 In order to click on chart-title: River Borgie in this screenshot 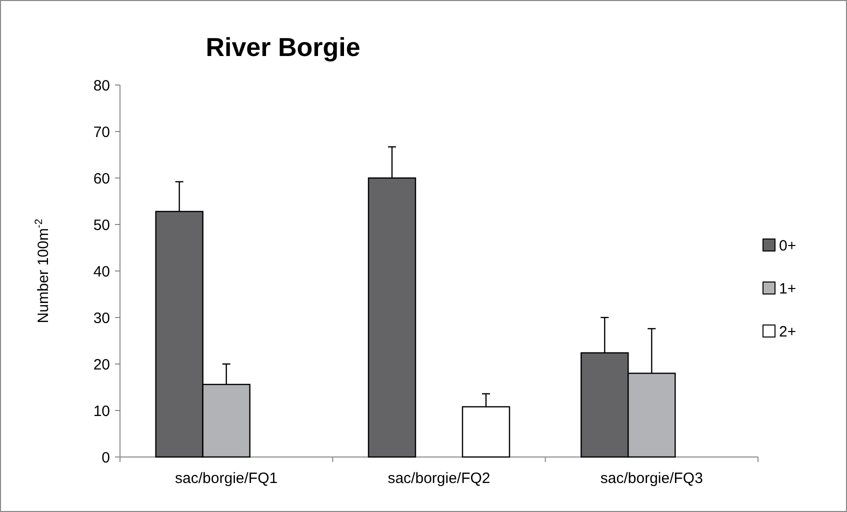, I will do `click(283, 47)`.